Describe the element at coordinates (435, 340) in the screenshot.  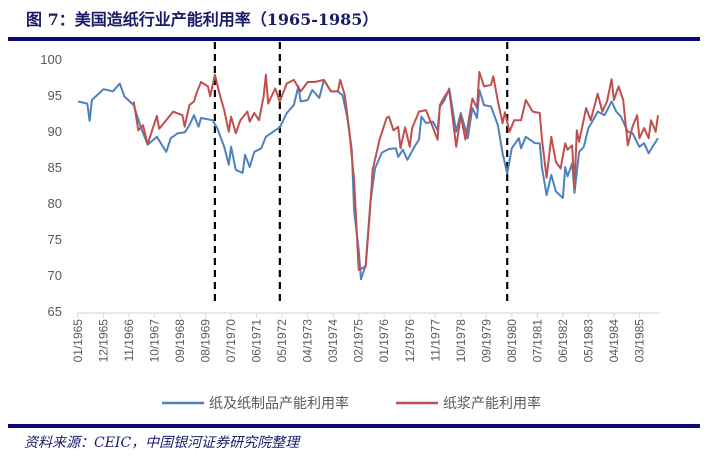
I see `x-tick-label: 11/1977` at that location.